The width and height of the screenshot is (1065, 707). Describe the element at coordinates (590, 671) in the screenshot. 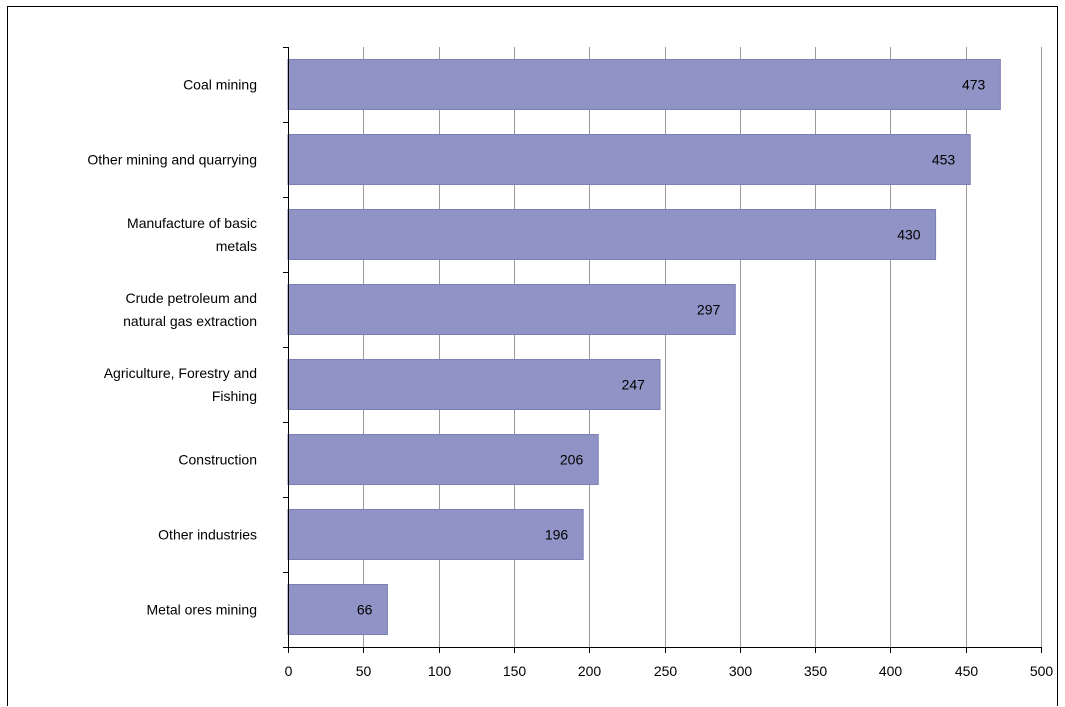

I see `x-tick-label-200: 200` at that location.